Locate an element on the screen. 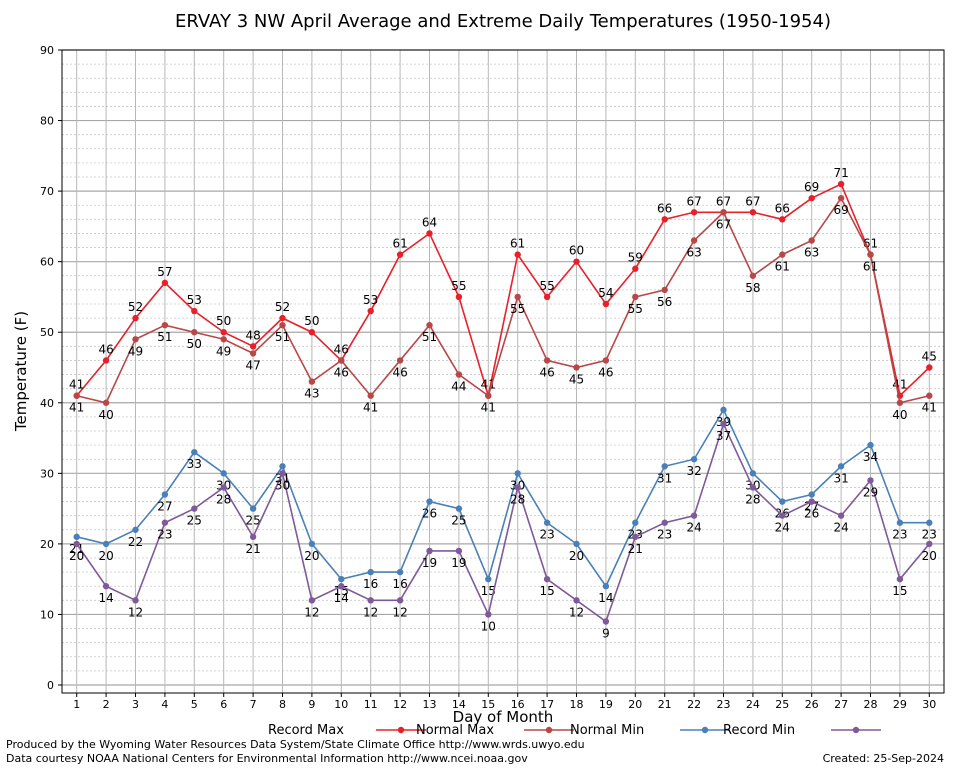  x-tick-label: 2 is located at coordinates (106, 704).